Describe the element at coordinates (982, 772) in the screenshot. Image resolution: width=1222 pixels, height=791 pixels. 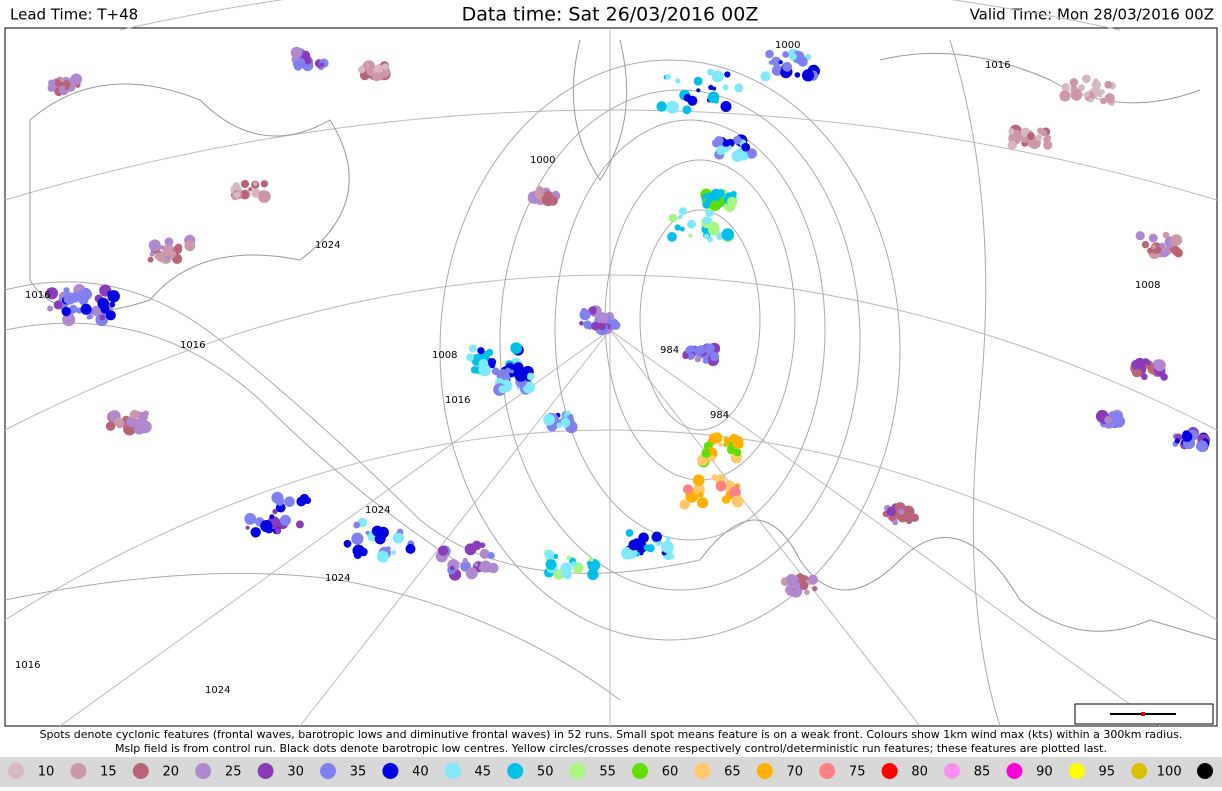
I see `legend-label: 85` at that location.